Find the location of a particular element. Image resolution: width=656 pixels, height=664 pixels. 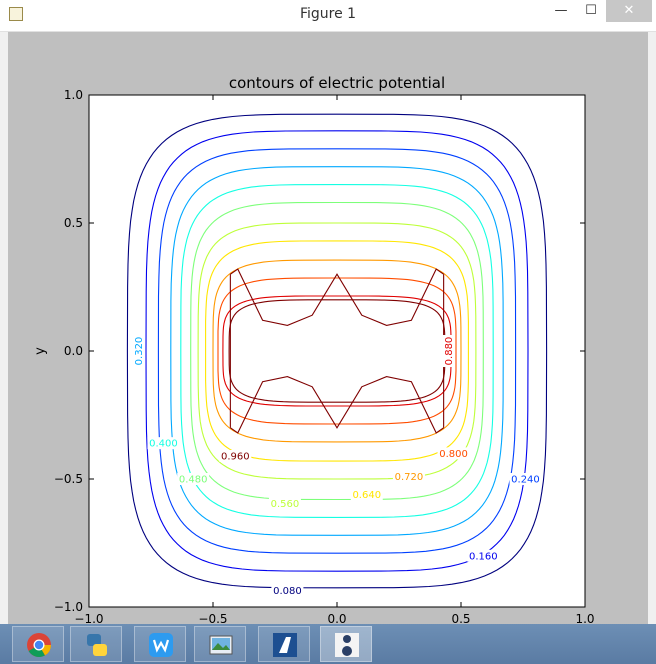

contour-label-8: 0.720 is located at coordinates (409, 477).